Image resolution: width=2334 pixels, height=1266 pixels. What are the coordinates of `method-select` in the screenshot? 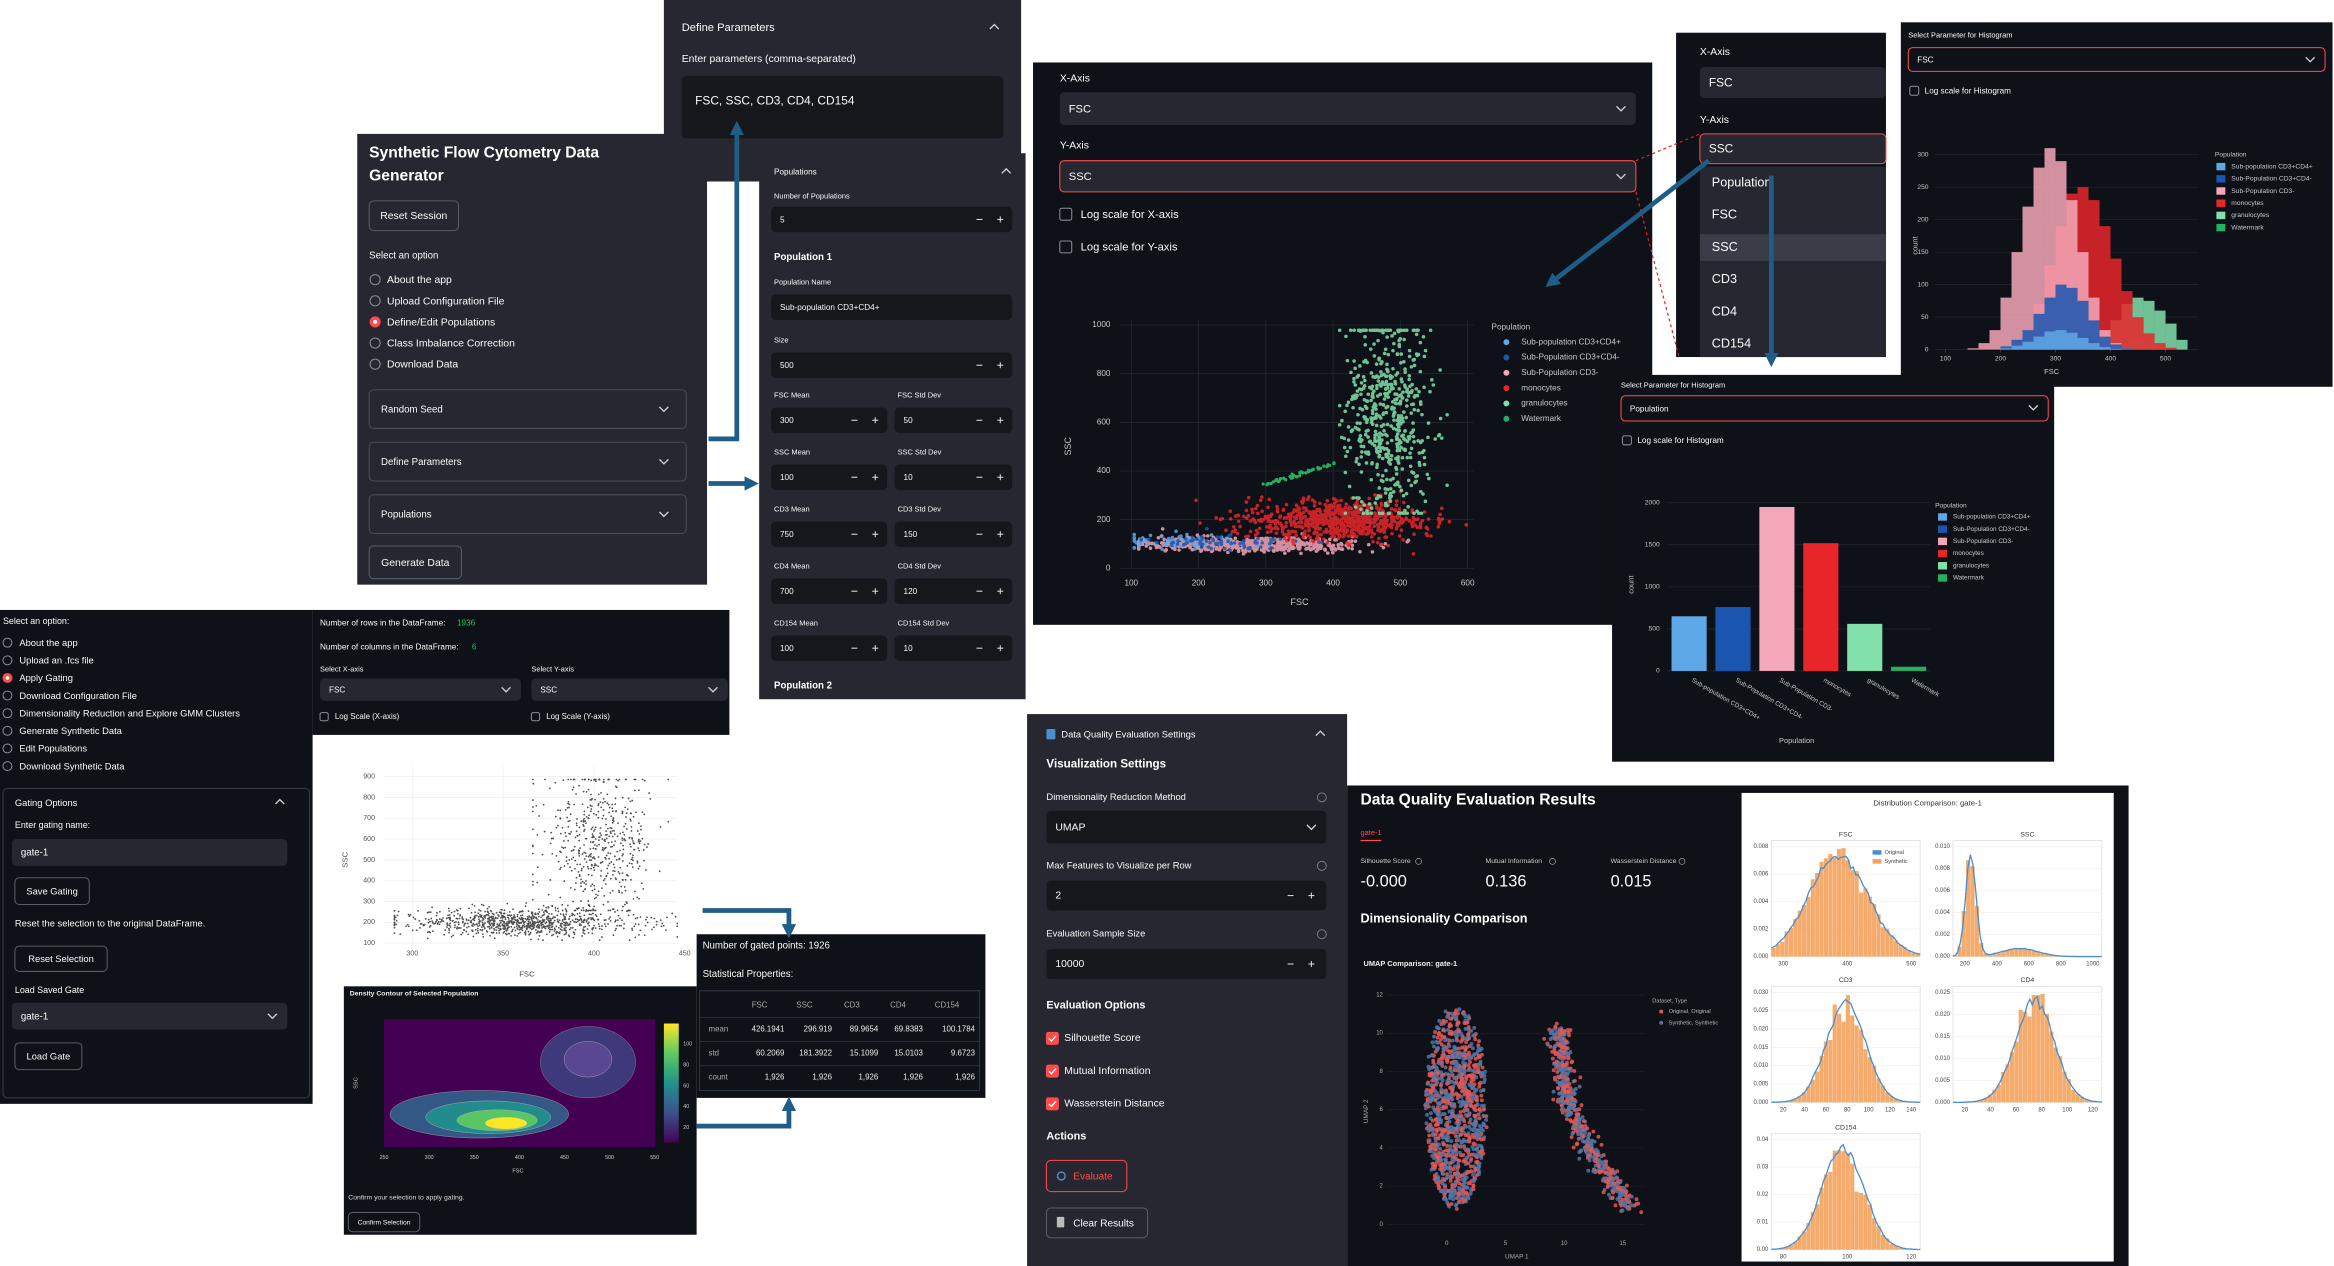 It's located at (1186, 827).